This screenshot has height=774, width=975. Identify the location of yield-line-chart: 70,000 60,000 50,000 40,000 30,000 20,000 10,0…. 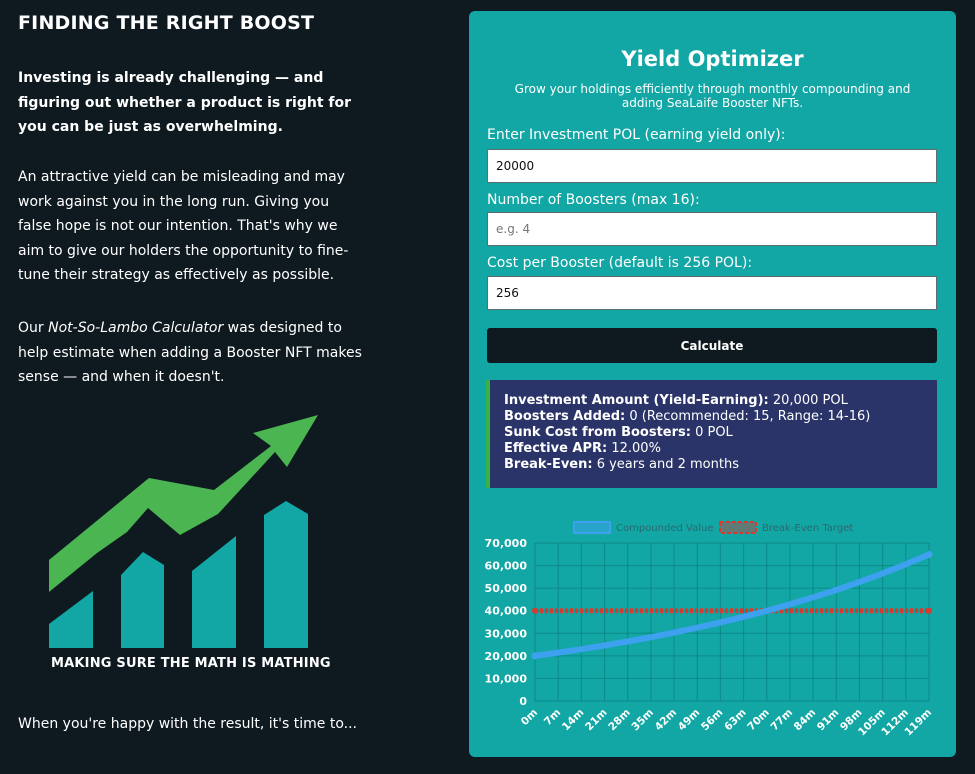
(709, 629).